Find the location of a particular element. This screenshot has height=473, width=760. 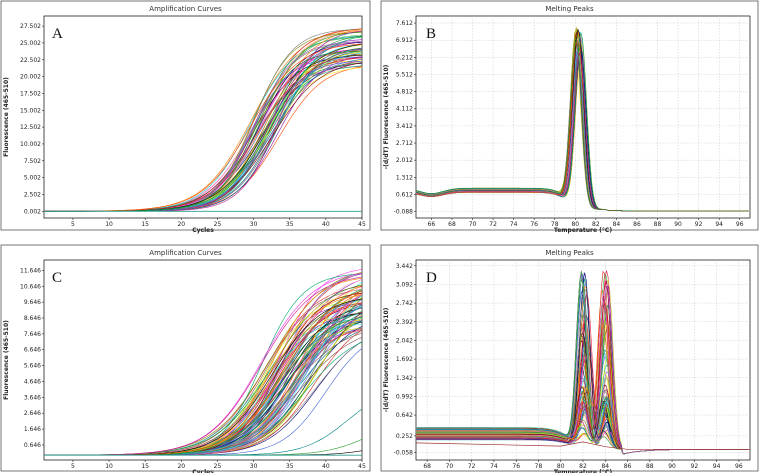

y-tick-label: 10.646 is located at coordinates (30, 286).